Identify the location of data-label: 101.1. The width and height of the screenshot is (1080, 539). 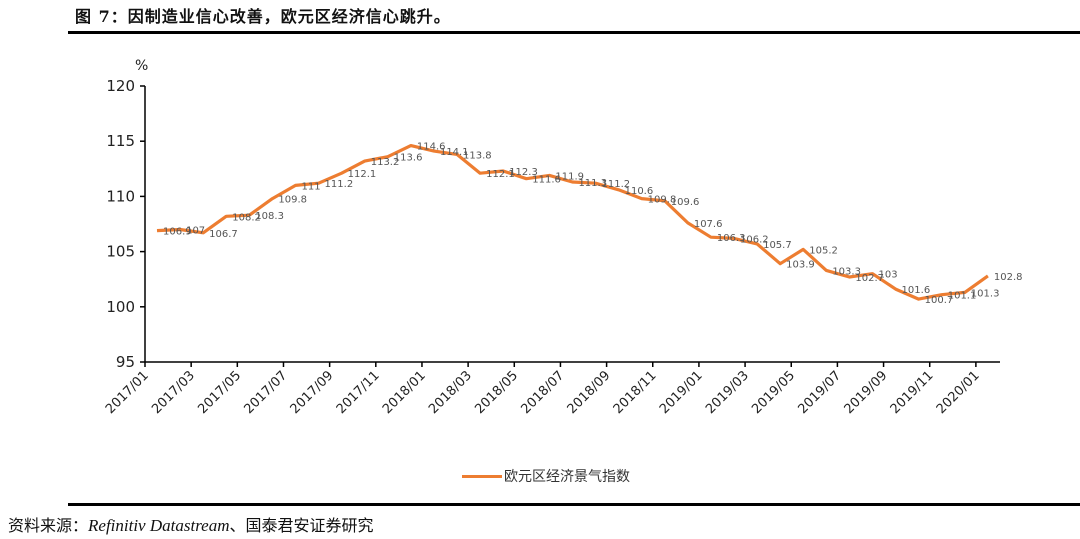
(962, 296).